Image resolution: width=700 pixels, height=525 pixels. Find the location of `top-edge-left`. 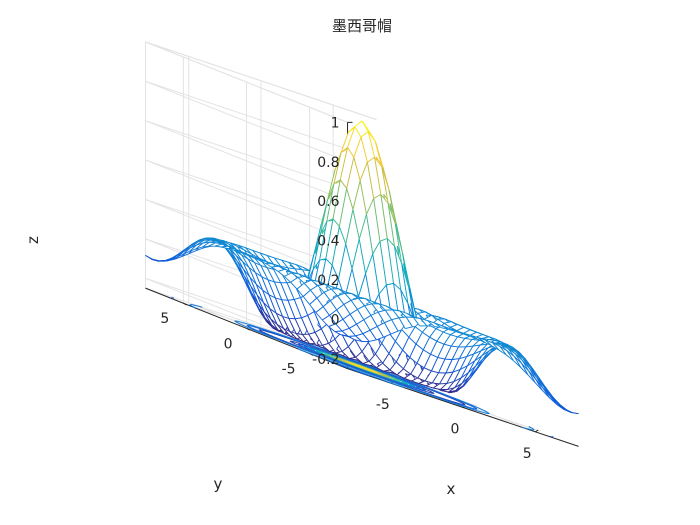

top-edge-left is located at coordinates (246, 82).